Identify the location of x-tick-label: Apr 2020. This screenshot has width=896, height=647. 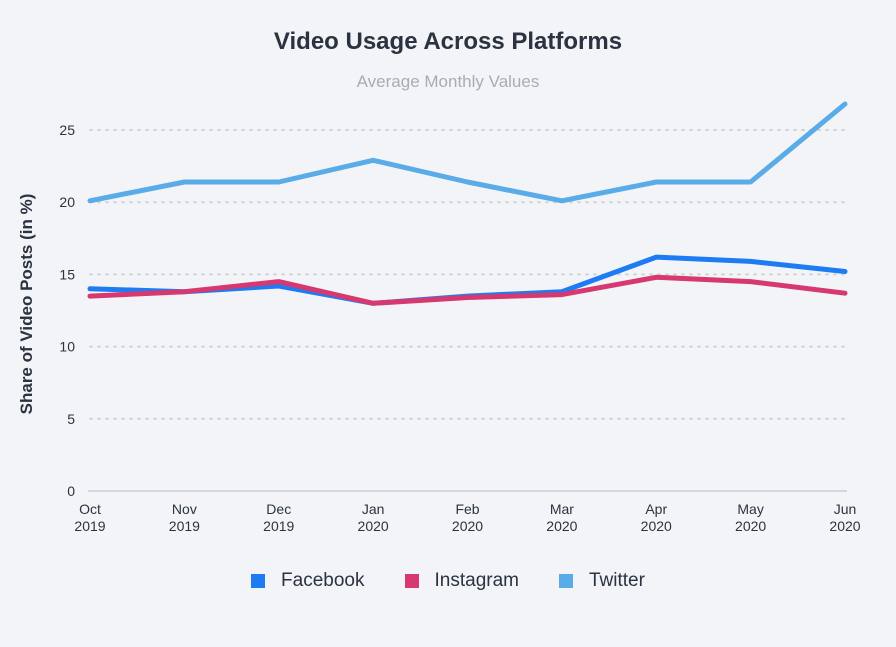
(656, 517).